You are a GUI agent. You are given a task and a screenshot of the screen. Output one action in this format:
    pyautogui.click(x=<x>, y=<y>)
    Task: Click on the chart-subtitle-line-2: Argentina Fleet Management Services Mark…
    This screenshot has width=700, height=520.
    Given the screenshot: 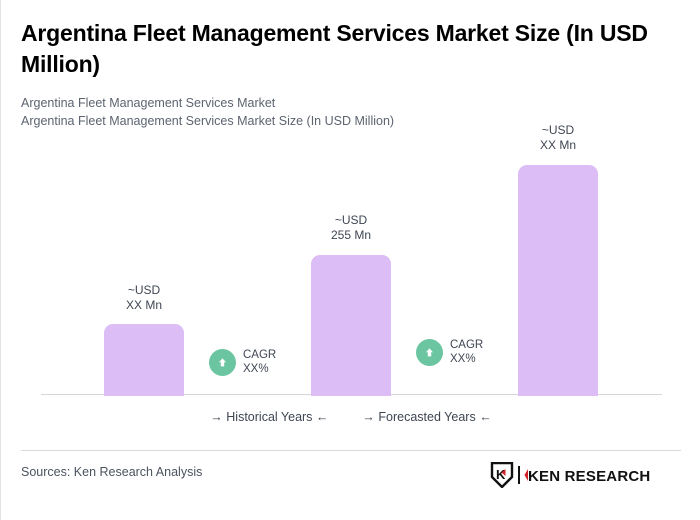 What is the action you would take?
    pyautogui.click(x=208, y=121)
    